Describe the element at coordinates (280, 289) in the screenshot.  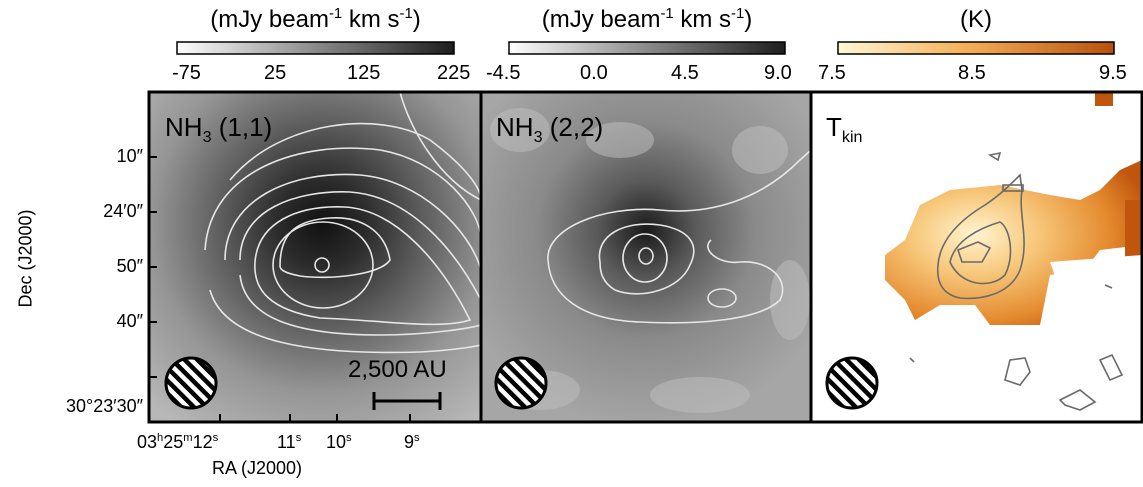
I see `axis-ticks` at that location.